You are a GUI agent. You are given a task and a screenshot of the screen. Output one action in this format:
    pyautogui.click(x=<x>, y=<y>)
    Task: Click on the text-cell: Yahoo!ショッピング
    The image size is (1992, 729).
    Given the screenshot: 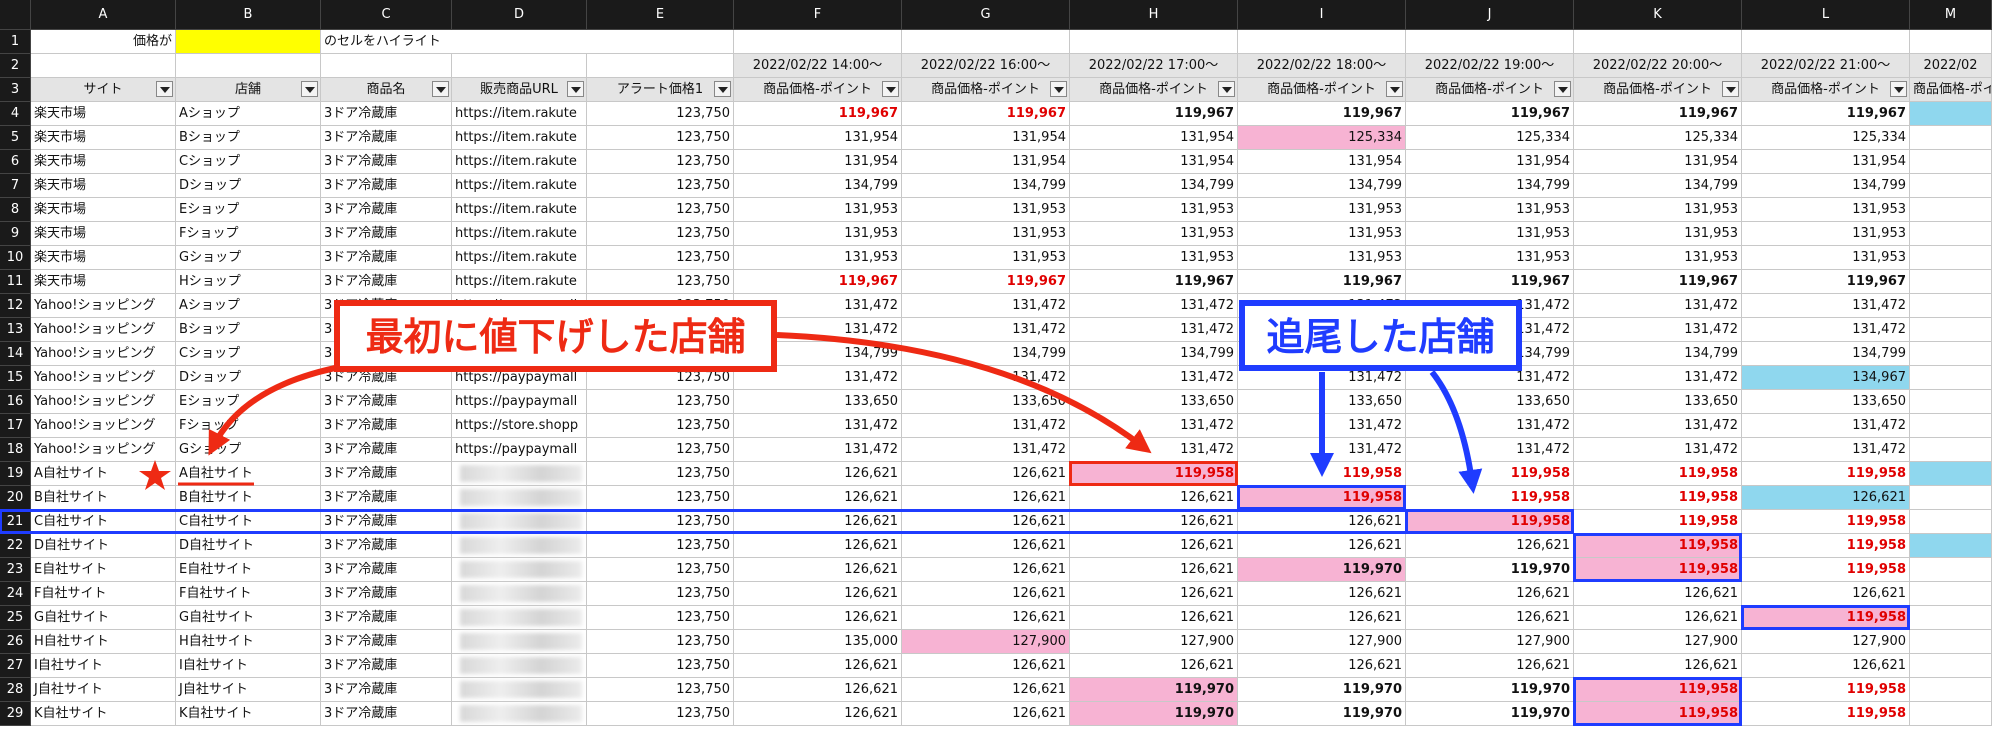 What is the action you would take?
    pyautogui.click(x=103, y=306)
    